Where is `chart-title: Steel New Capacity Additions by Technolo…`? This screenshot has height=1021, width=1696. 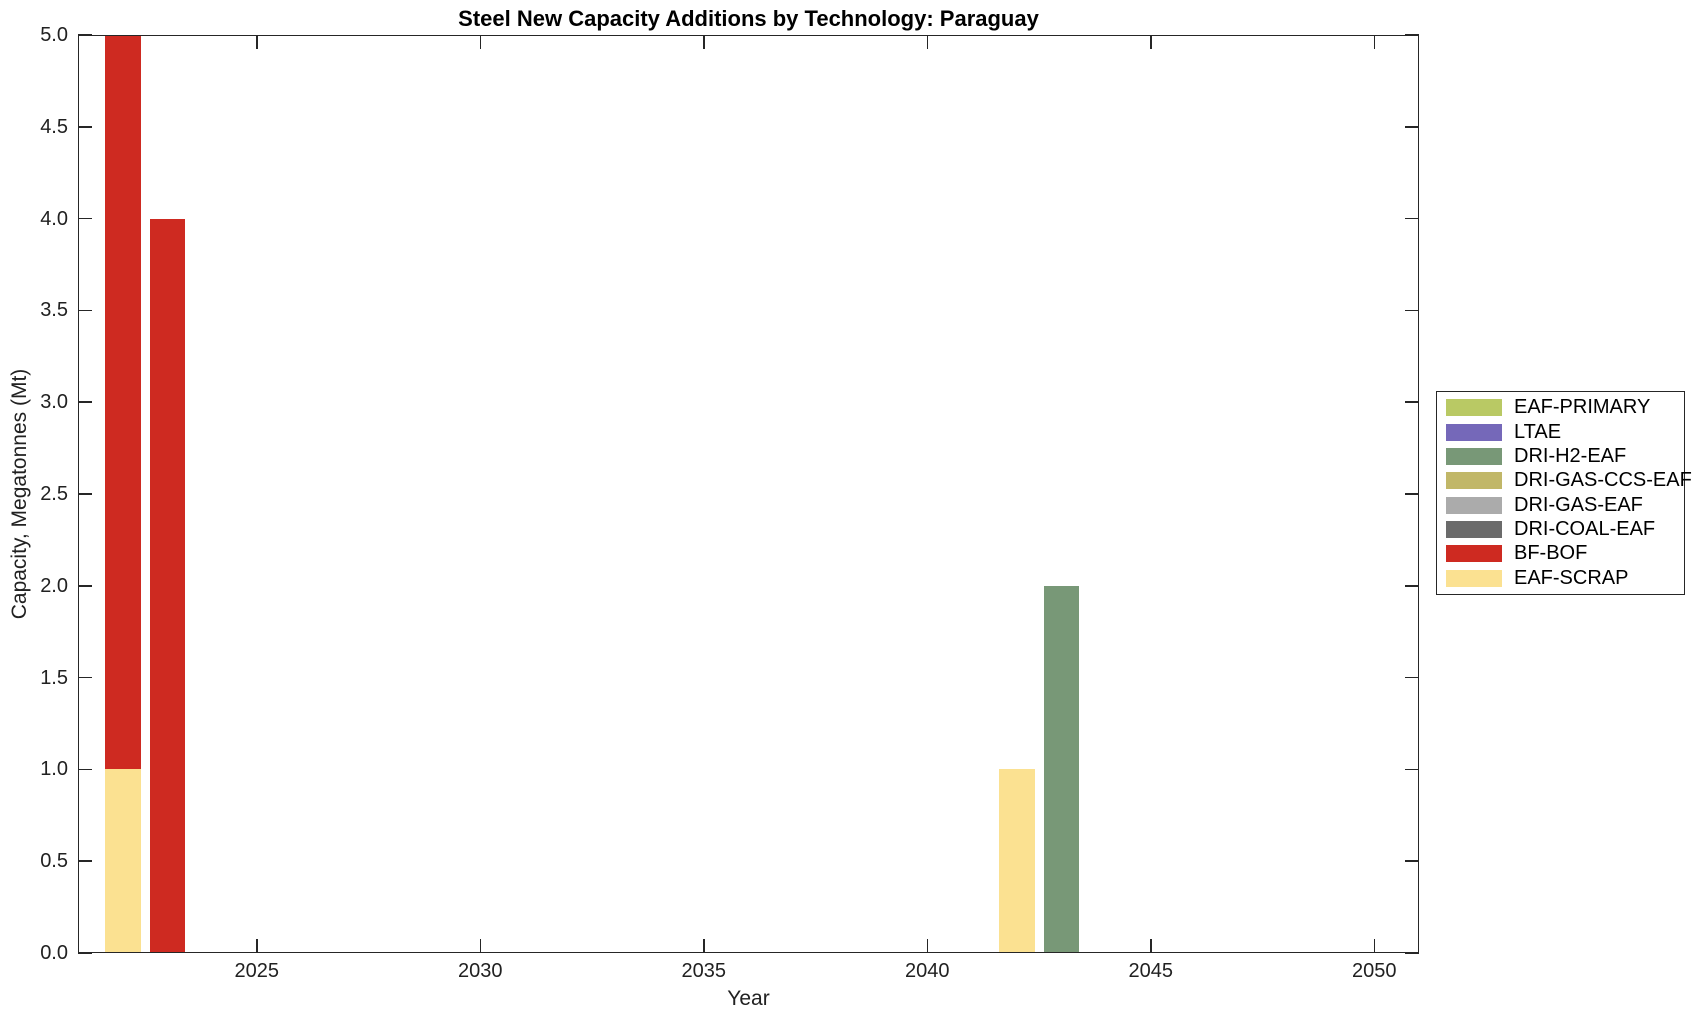
chart-title: Steel New Capacity Additions by Technolo… is located at coordinates (748, 18).